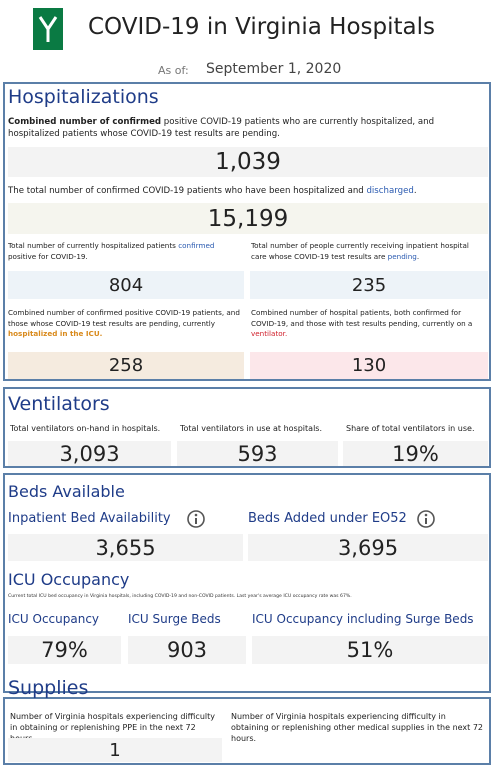 The image size is (492, 767). Describe the element at coordinates (368, 547) in the screenshot. I see `value: 3,695` at that location.